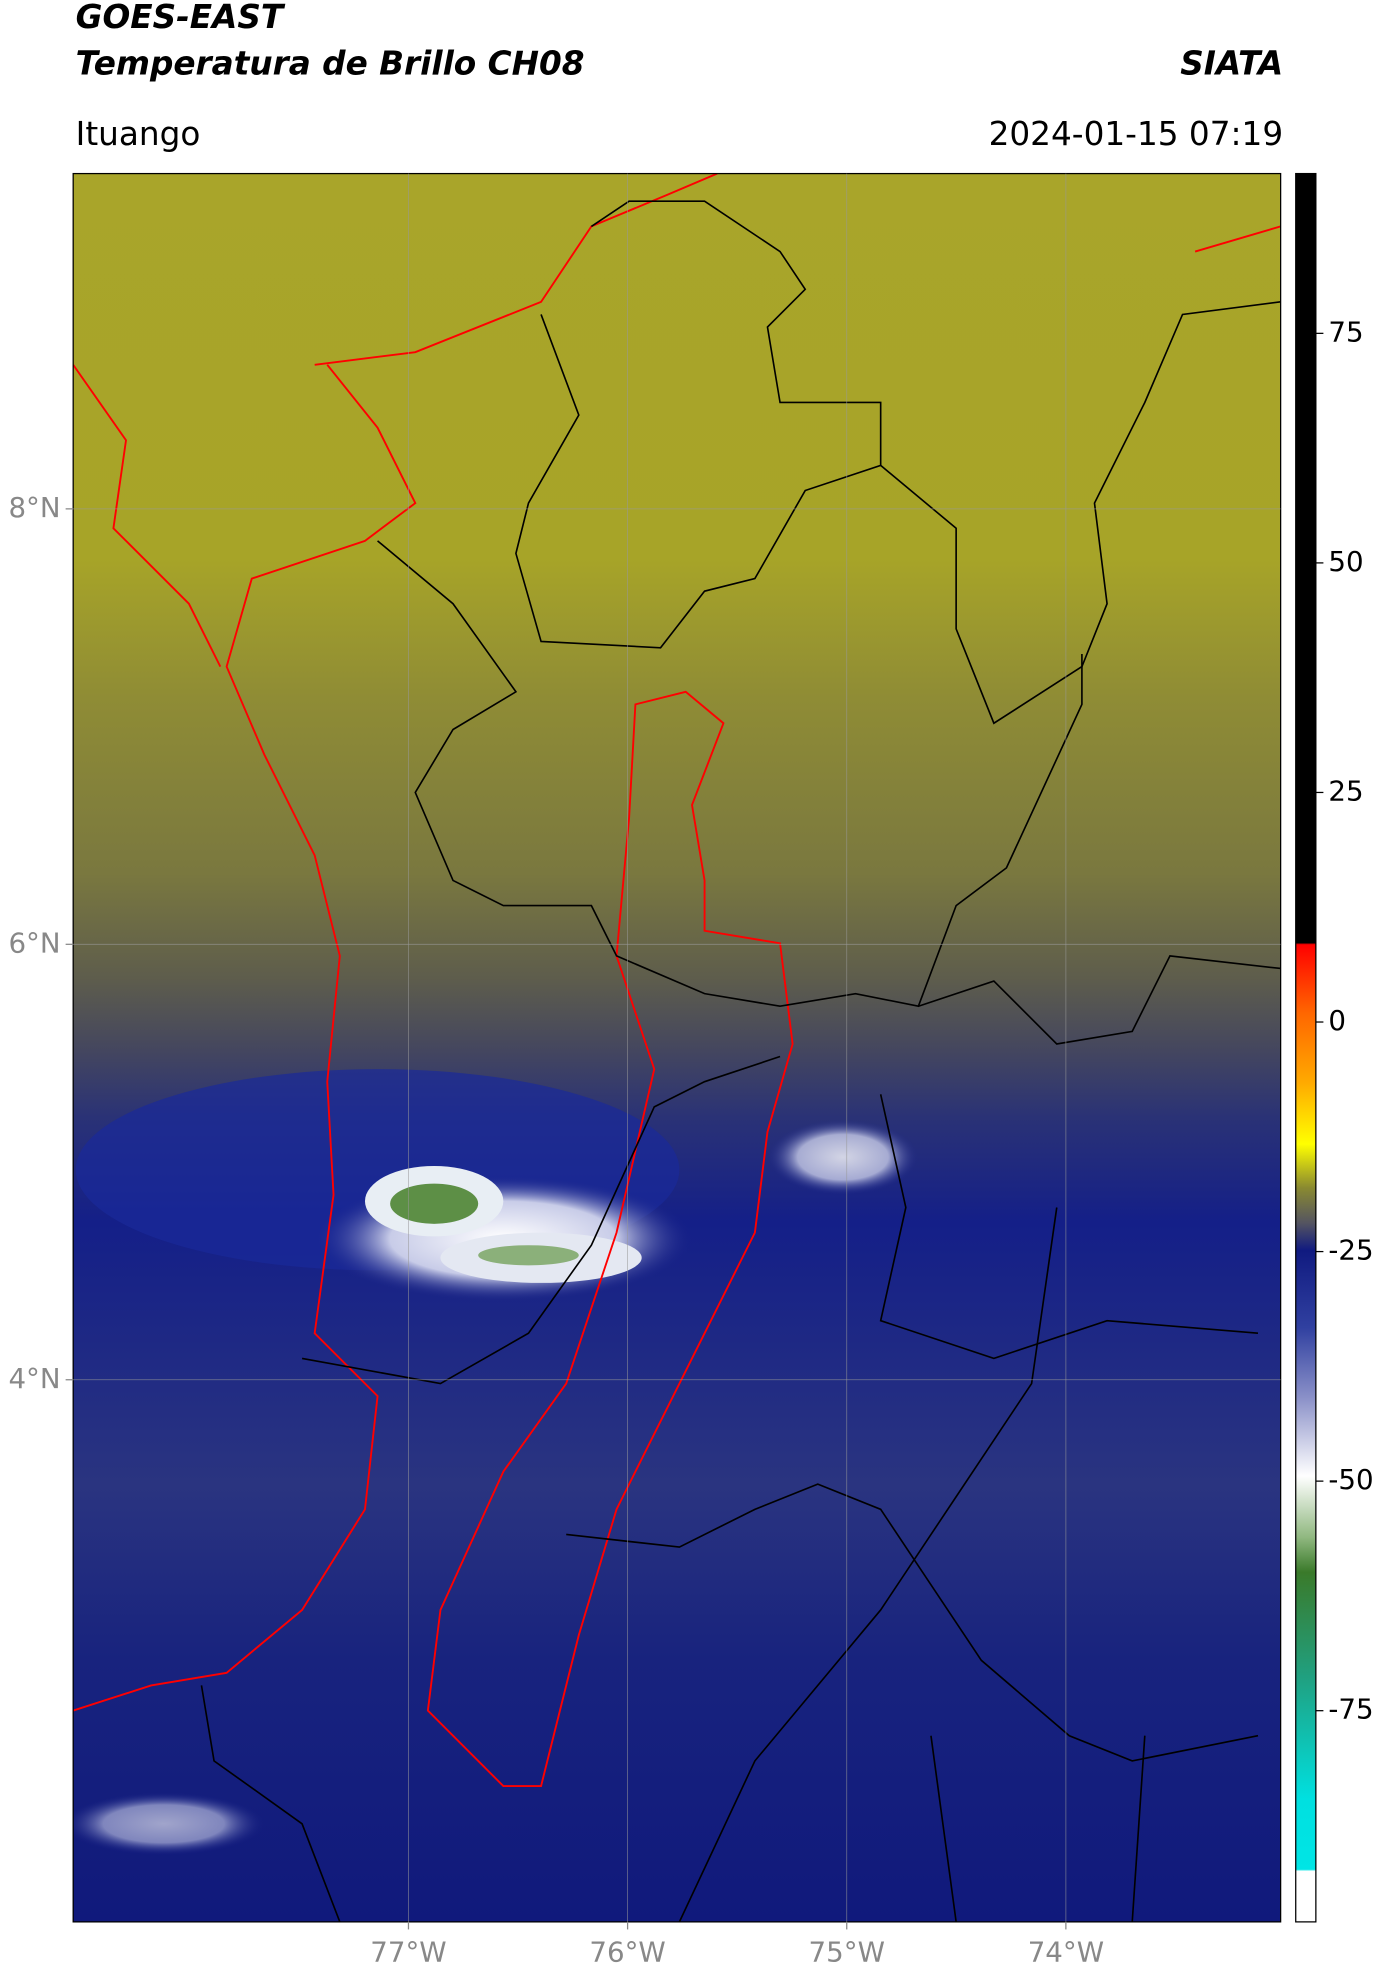 The image size is (1384, 1985). I want to click on location: Ituango, so click(138, 134).